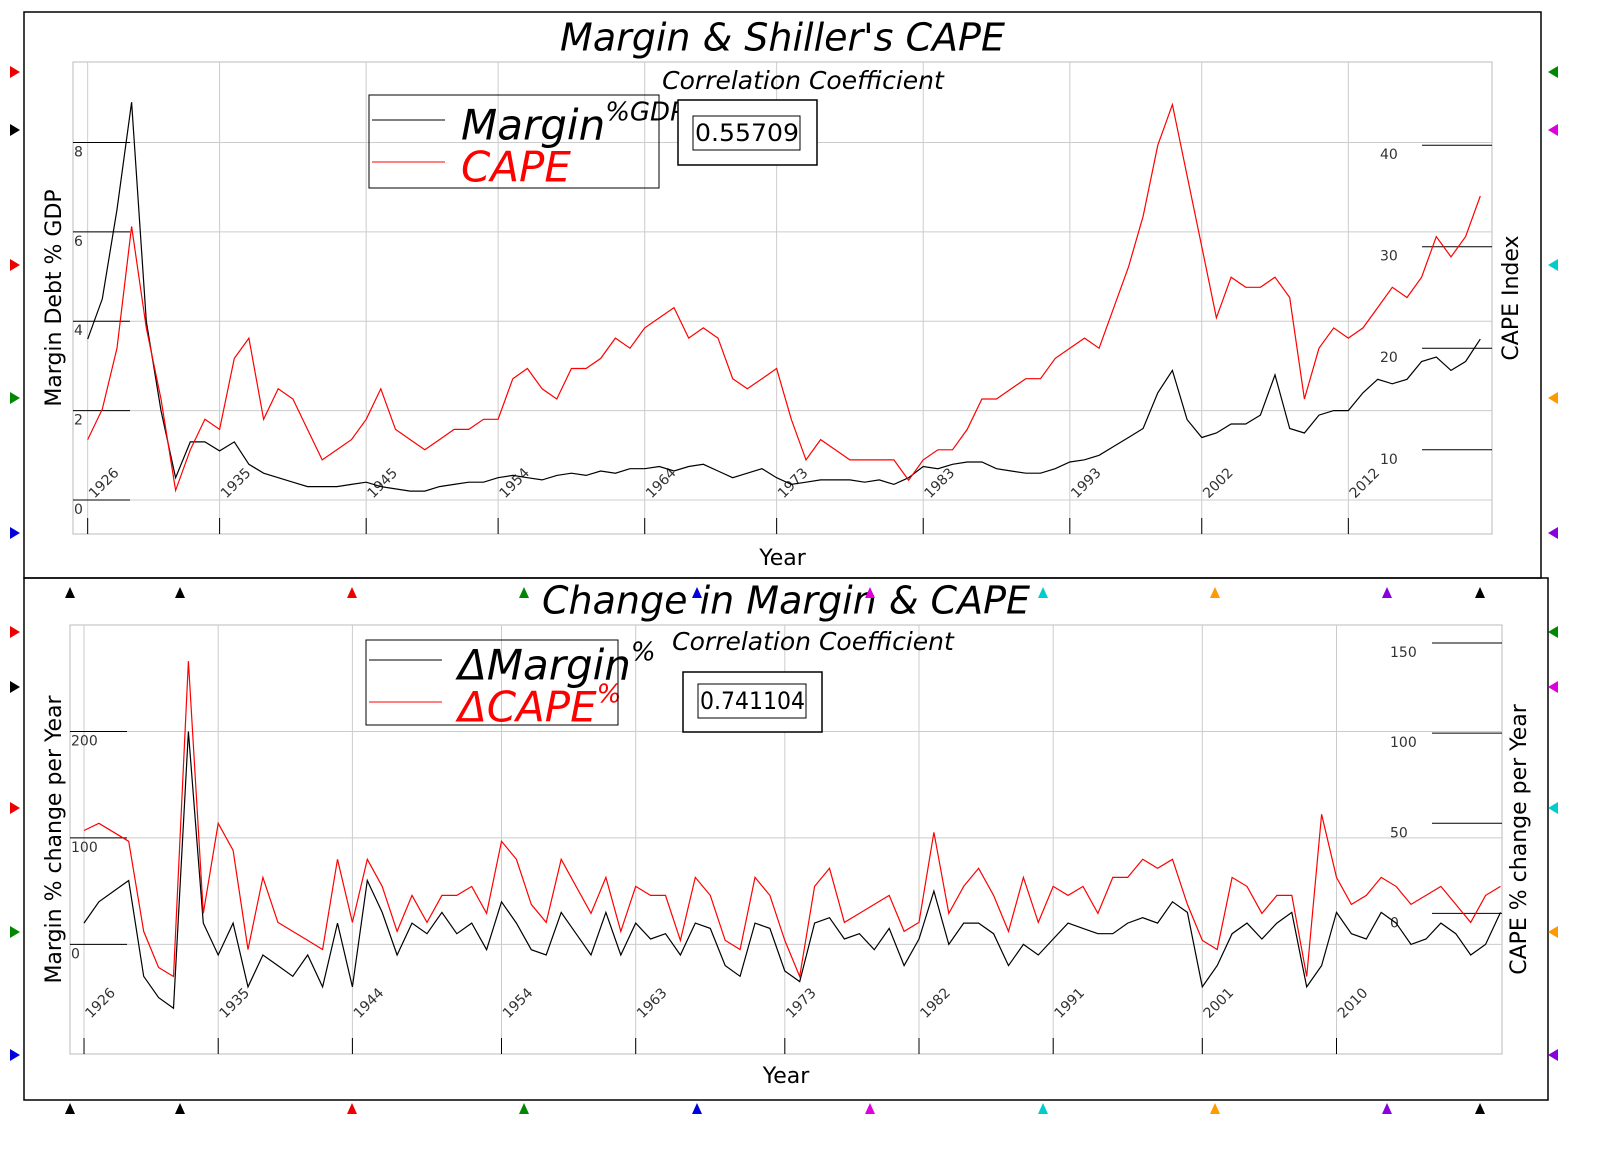 The height and width of the screenshot is (1151, 1600). What do you see at coordinates (526, 707) in the screenshot?
I see `legend-label: ΔCAPE` at bounding box center [526, 707].